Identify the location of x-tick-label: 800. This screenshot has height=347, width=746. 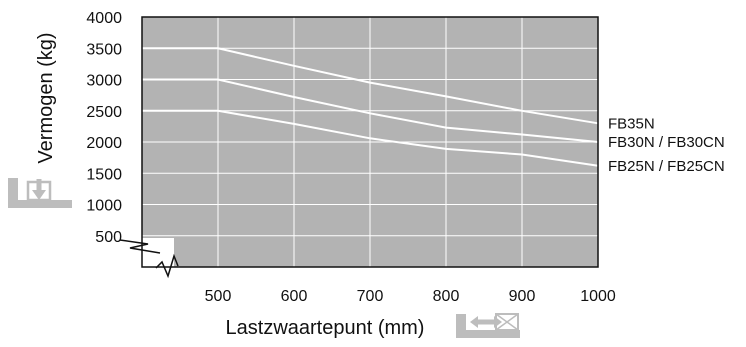
(446, 296).